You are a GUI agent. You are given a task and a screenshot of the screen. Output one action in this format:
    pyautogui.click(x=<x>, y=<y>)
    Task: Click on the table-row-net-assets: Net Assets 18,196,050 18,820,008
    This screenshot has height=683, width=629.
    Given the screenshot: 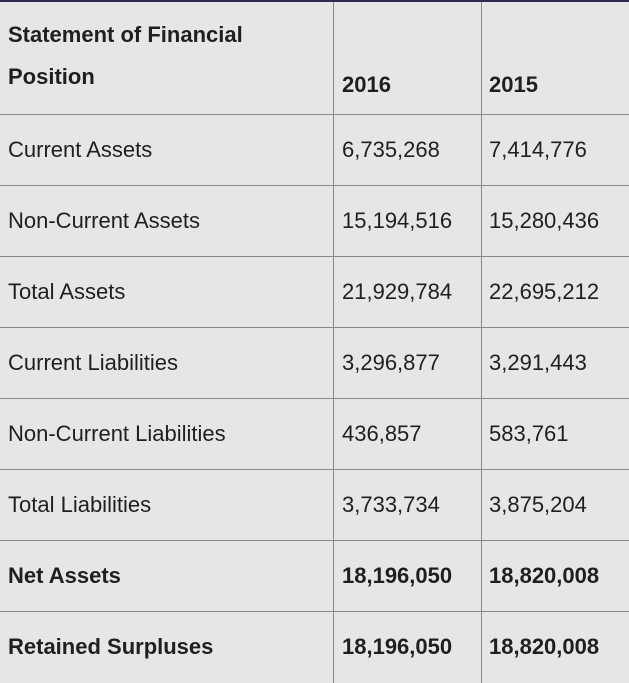 What is the action you would take?
    pyautogui.click(x=314, y=576)
    